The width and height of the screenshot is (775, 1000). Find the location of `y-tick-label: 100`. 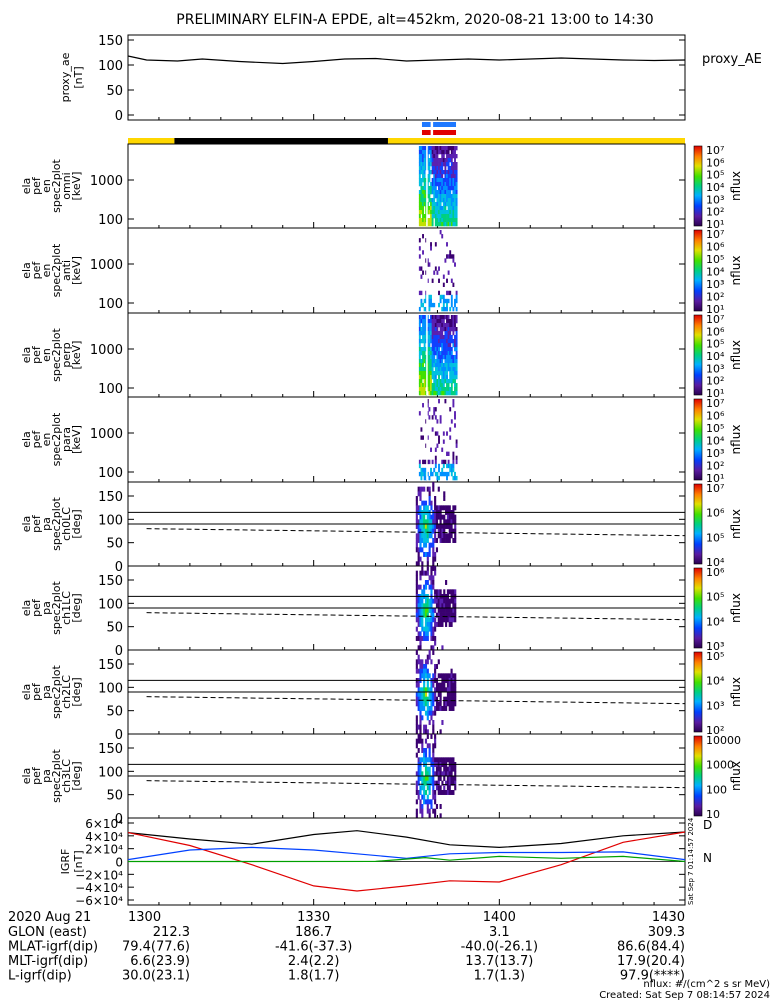

y-tick-label: 100 is located at coordinates (110, 604).